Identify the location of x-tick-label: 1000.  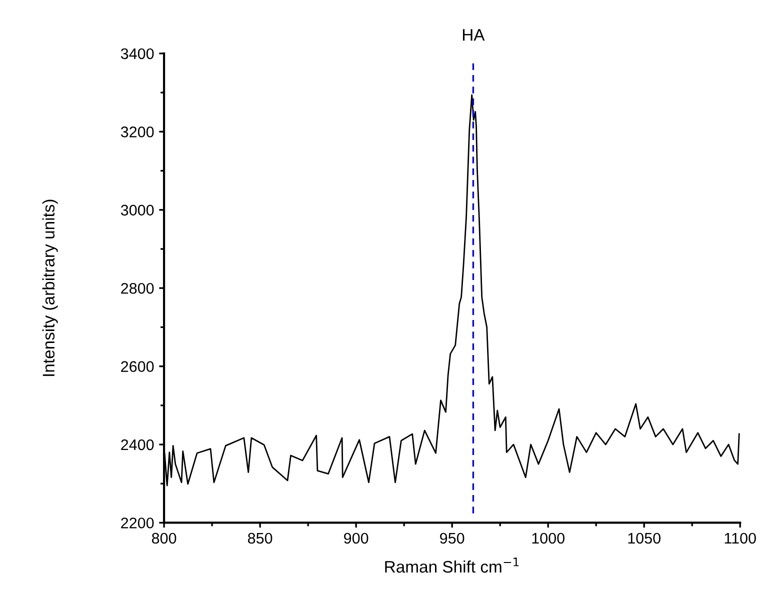
(548, 538).